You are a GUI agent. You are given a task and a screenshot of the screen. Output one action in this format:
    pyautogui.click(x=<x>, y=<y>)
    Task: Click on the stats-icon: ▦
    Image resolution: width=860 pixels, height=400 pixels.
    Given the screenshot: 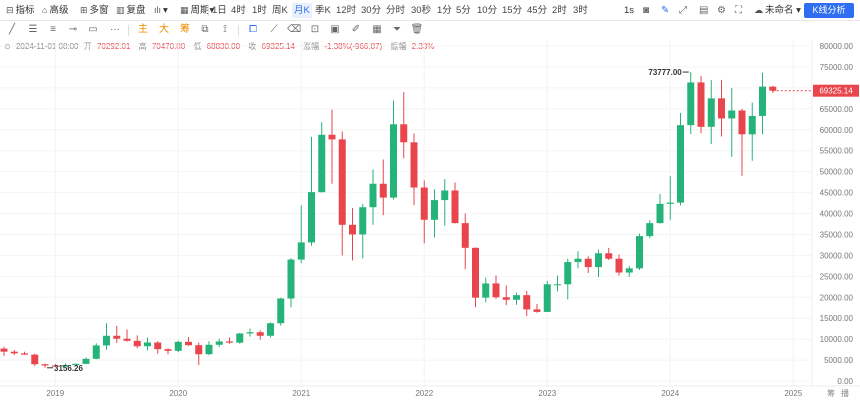 What is the action you would take?
    pyautogui.click(x=377, y=29)
    